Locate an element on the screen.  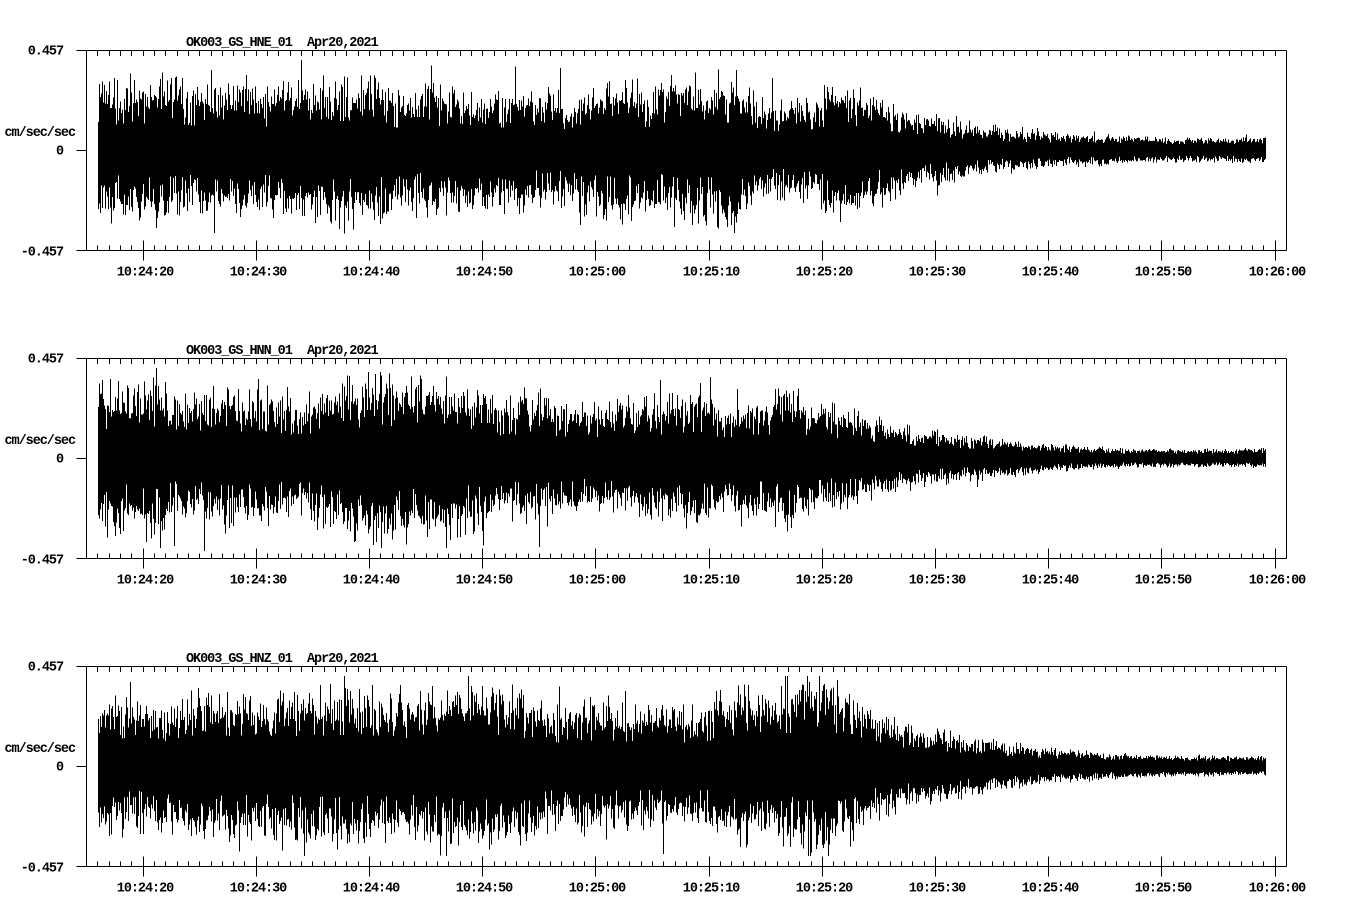
svg-text: OK003_GS_HNE_01 is located at coordinates (239, 43).